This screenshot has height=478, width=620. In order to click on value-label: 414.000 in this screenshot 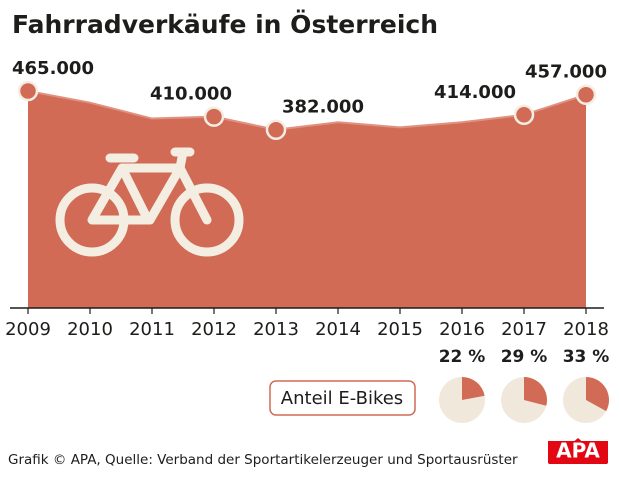, I will do `click(475, 92)`.